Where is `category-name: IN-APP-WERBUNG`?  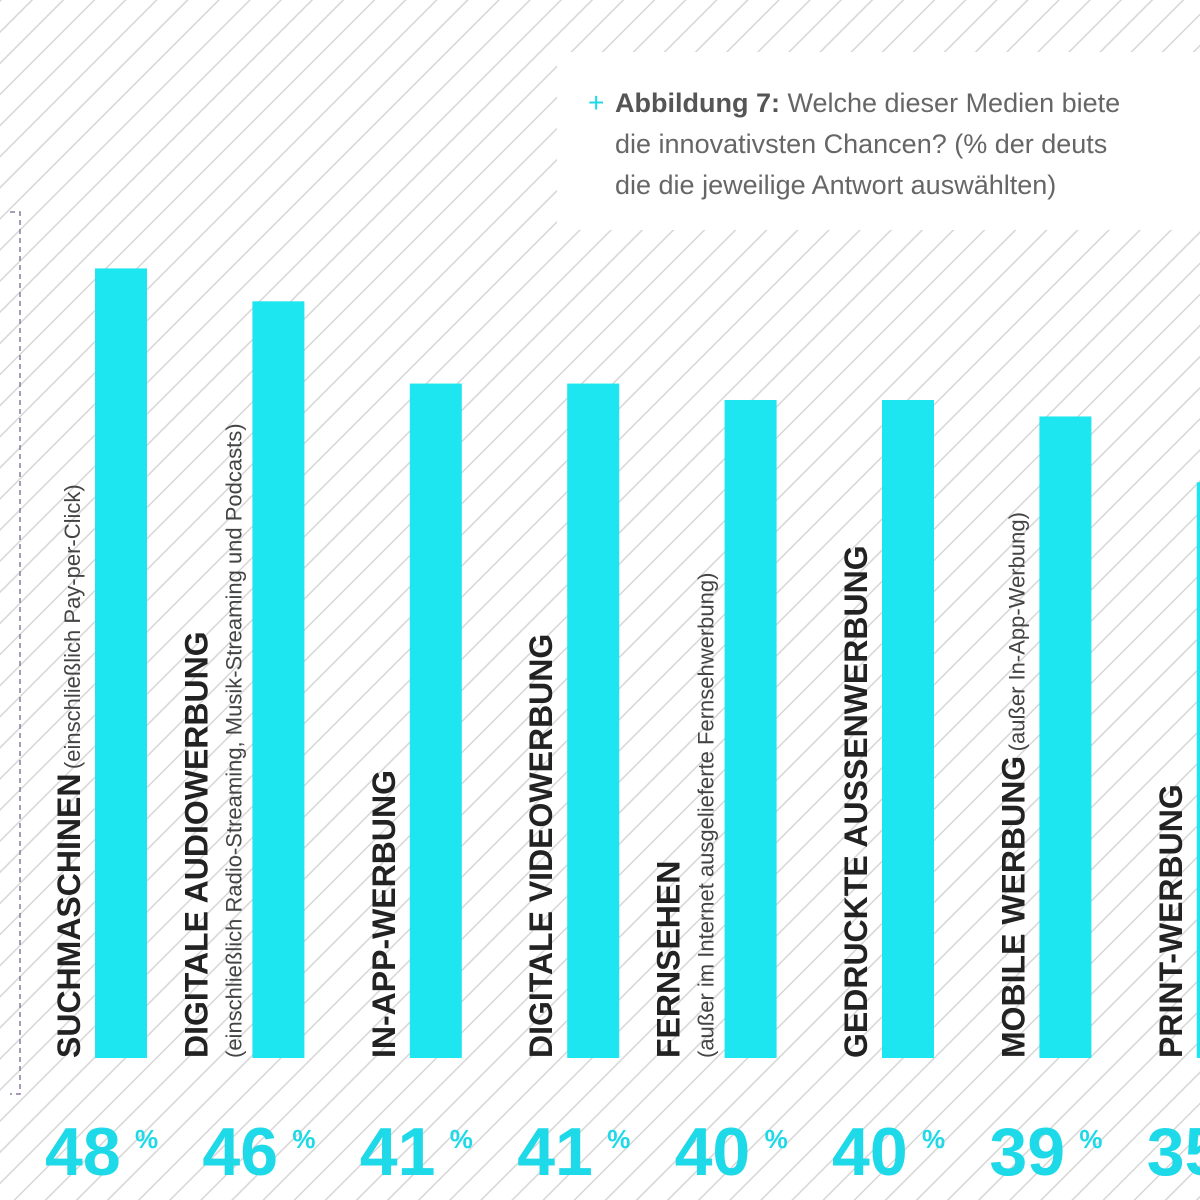
category-name: IN-APP-WERBUNG is located at coordinates (384, 914).